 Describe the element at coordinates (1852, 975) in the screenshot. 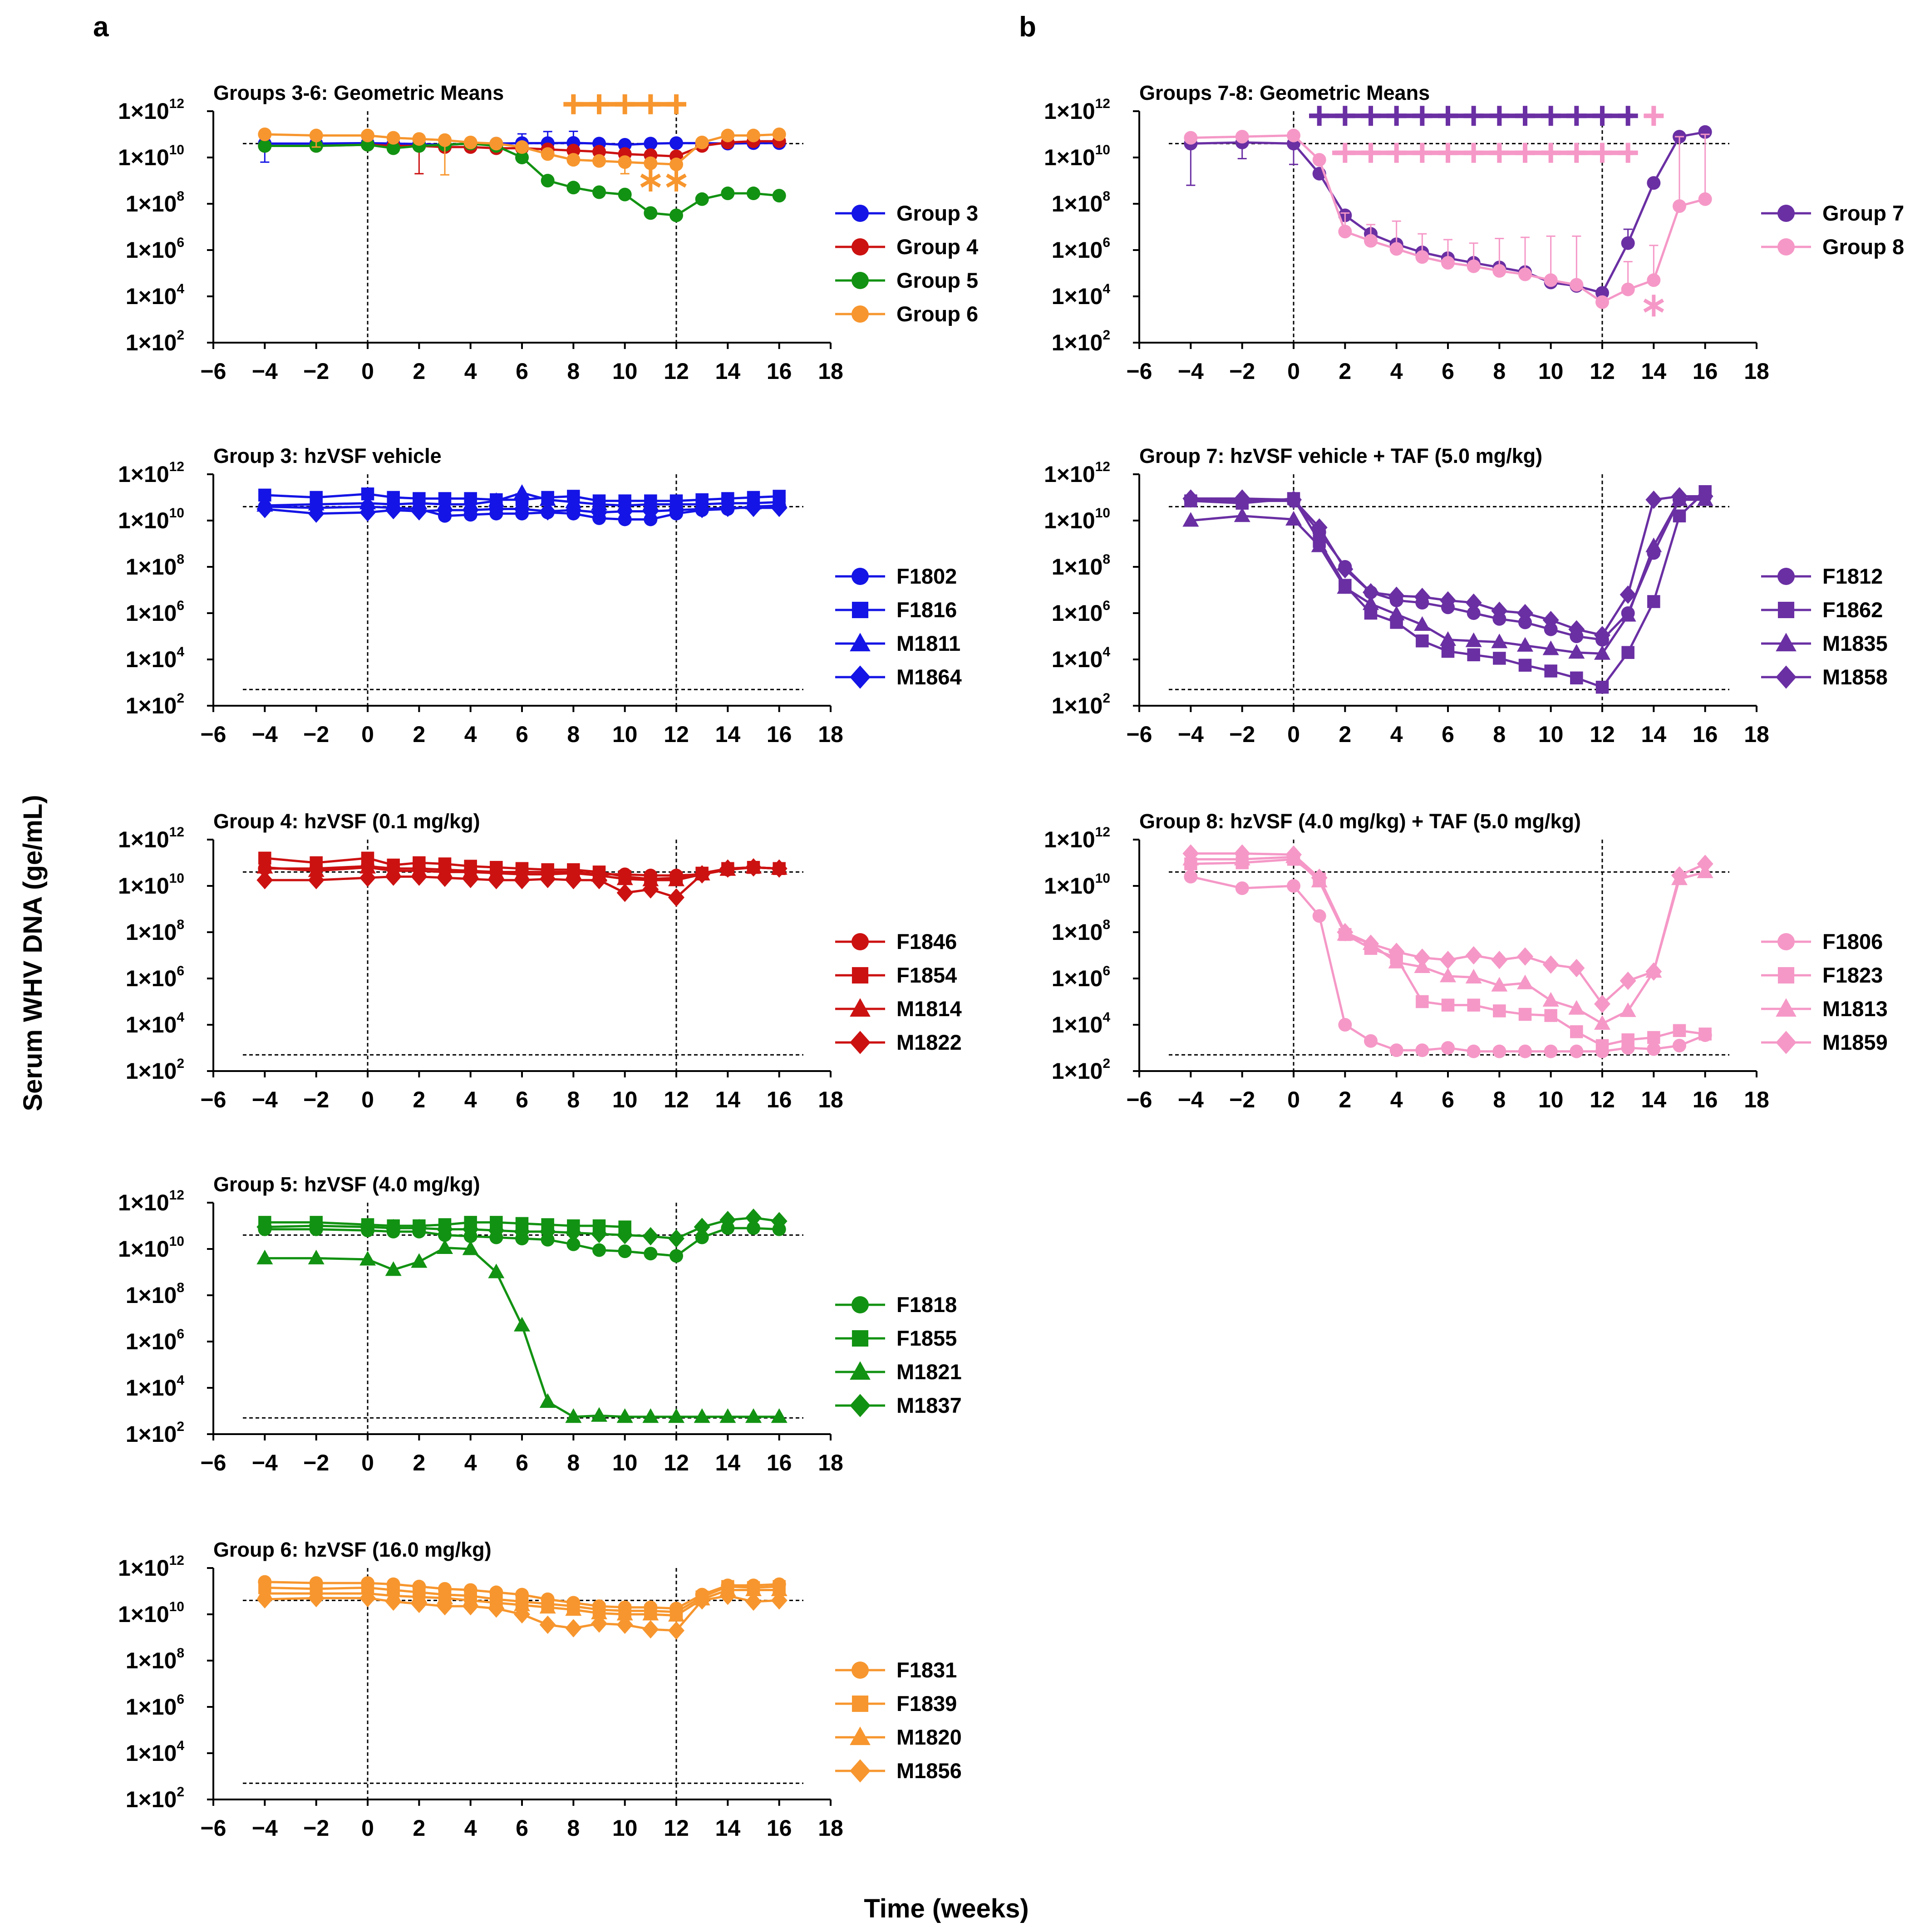

I see `legend-label: F1823` at that location.